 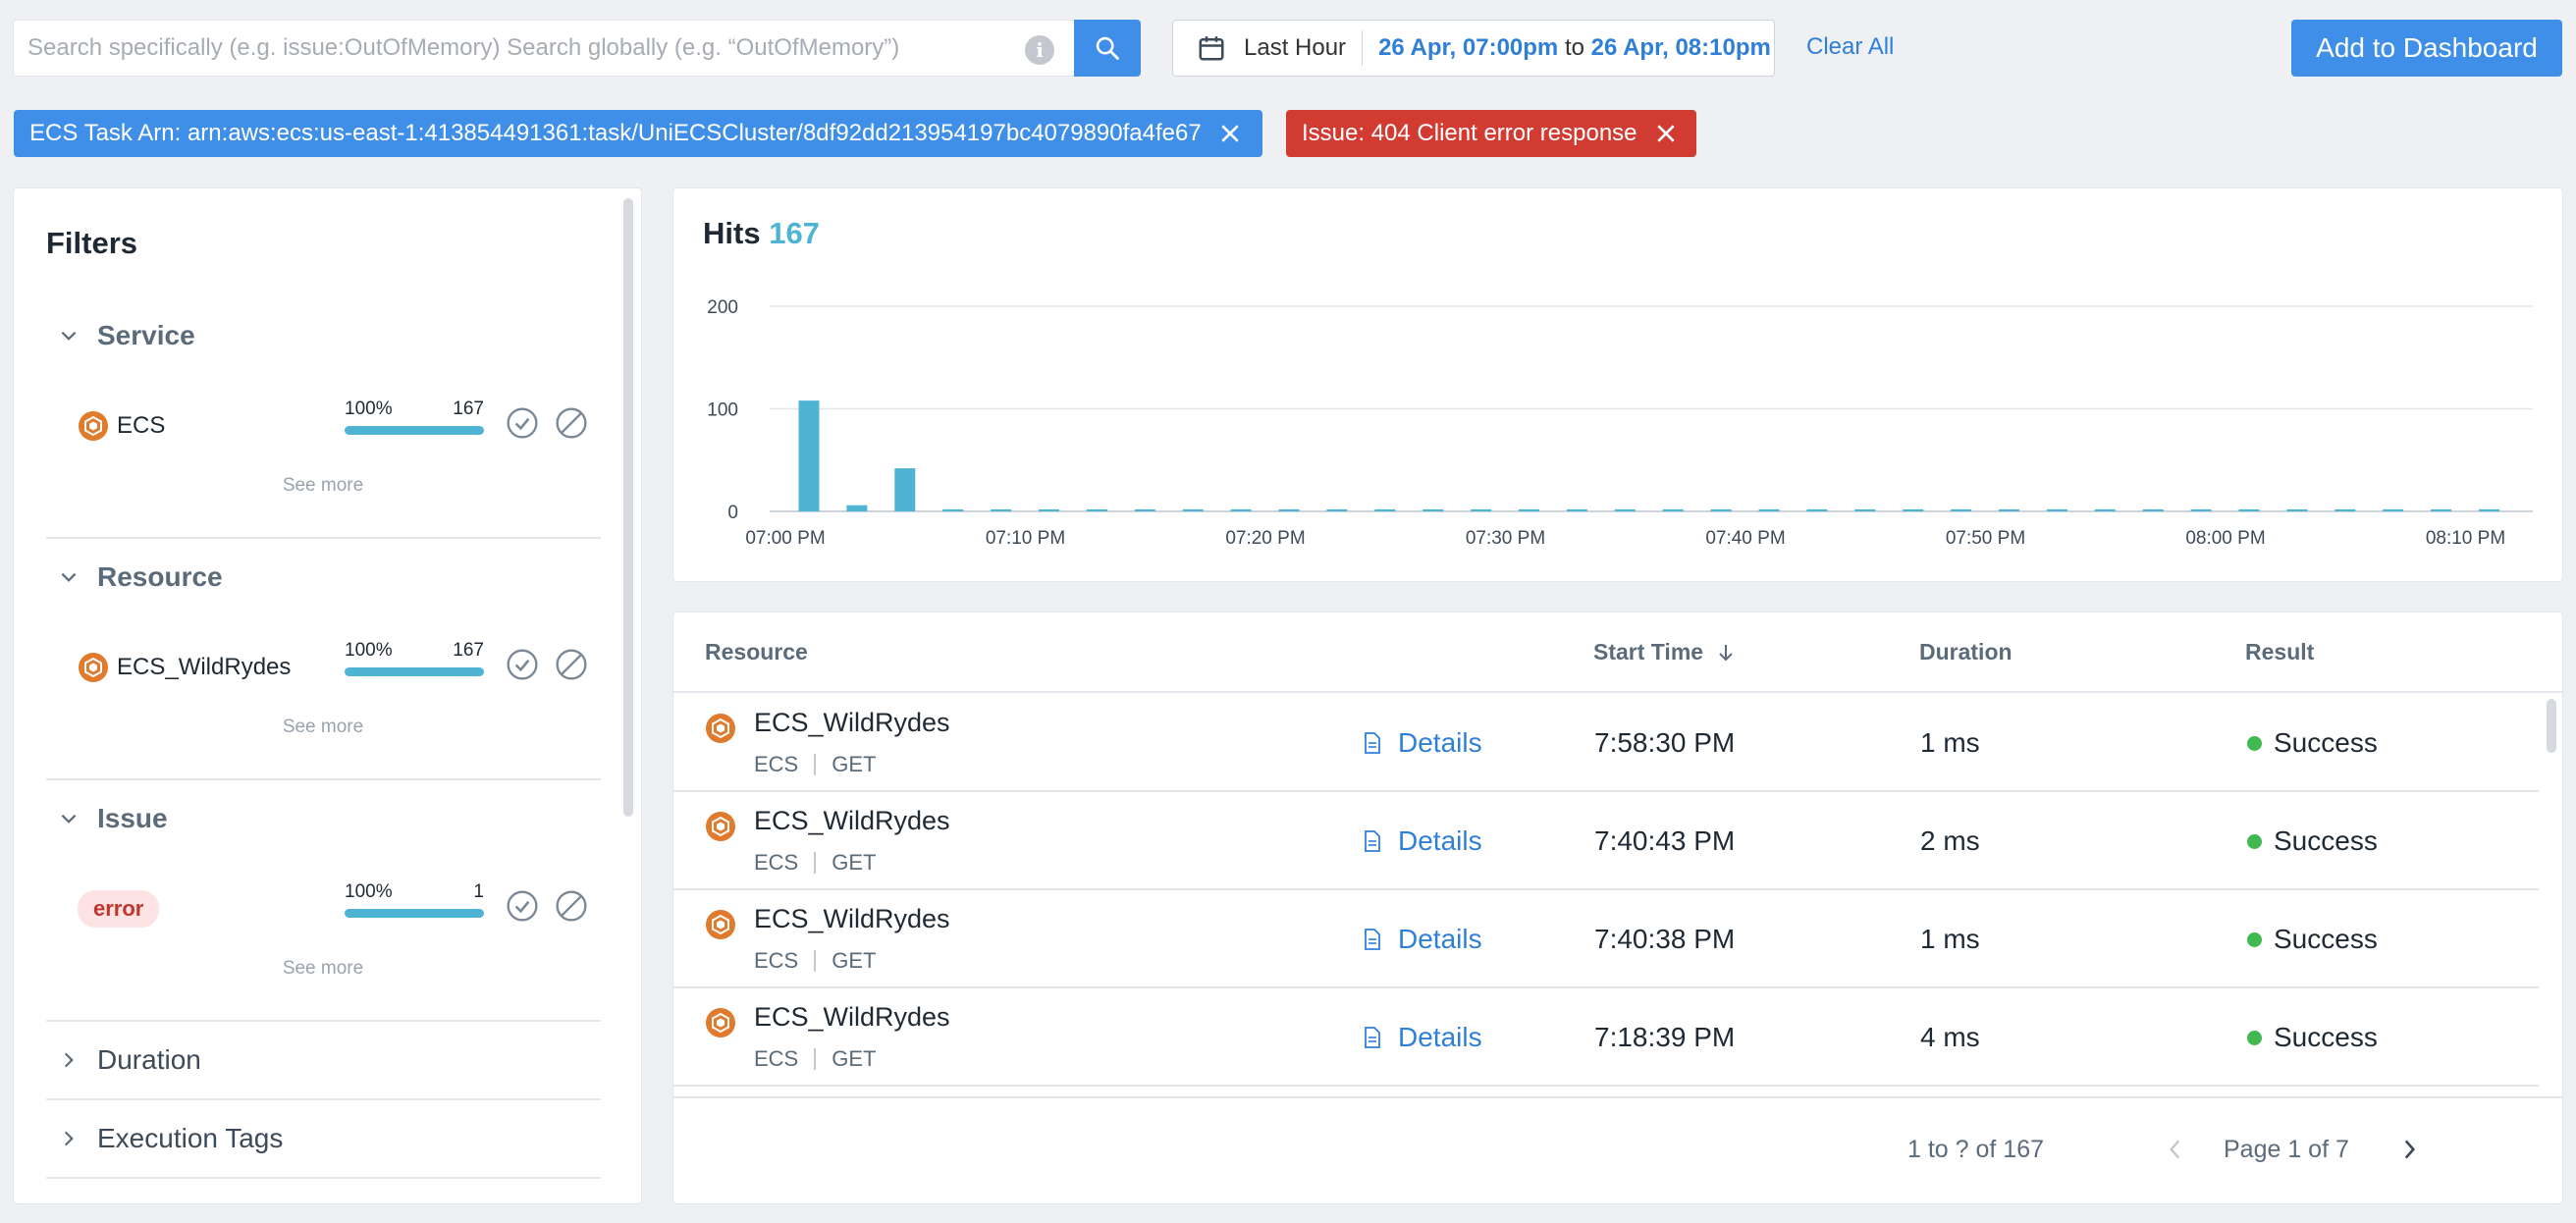 I want to click on chevron-left-icon, so click(x=2175, y=1150).